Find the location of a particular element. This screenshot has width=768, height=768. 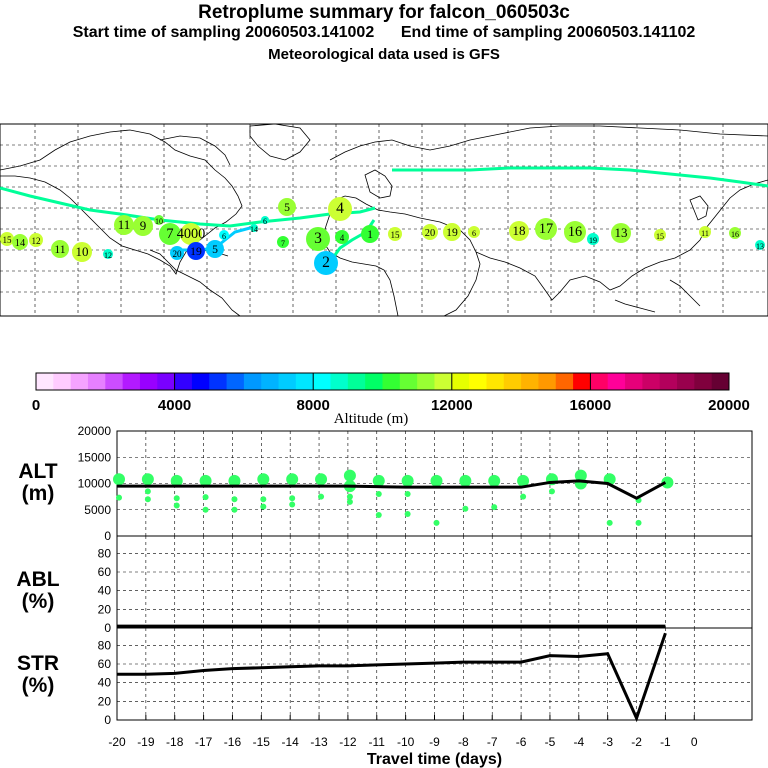

colorbar-tick-label: 8000 is located at coordinates (313, 405).